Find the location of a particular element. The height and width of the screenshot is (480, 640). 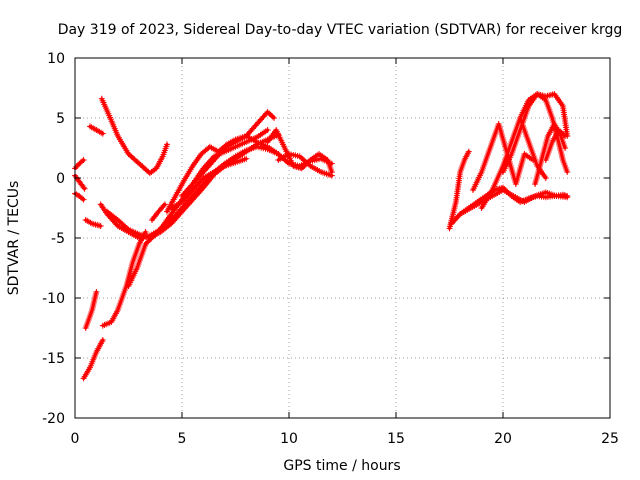

y-tick-label: 0 is located at coordinates (60, 179).